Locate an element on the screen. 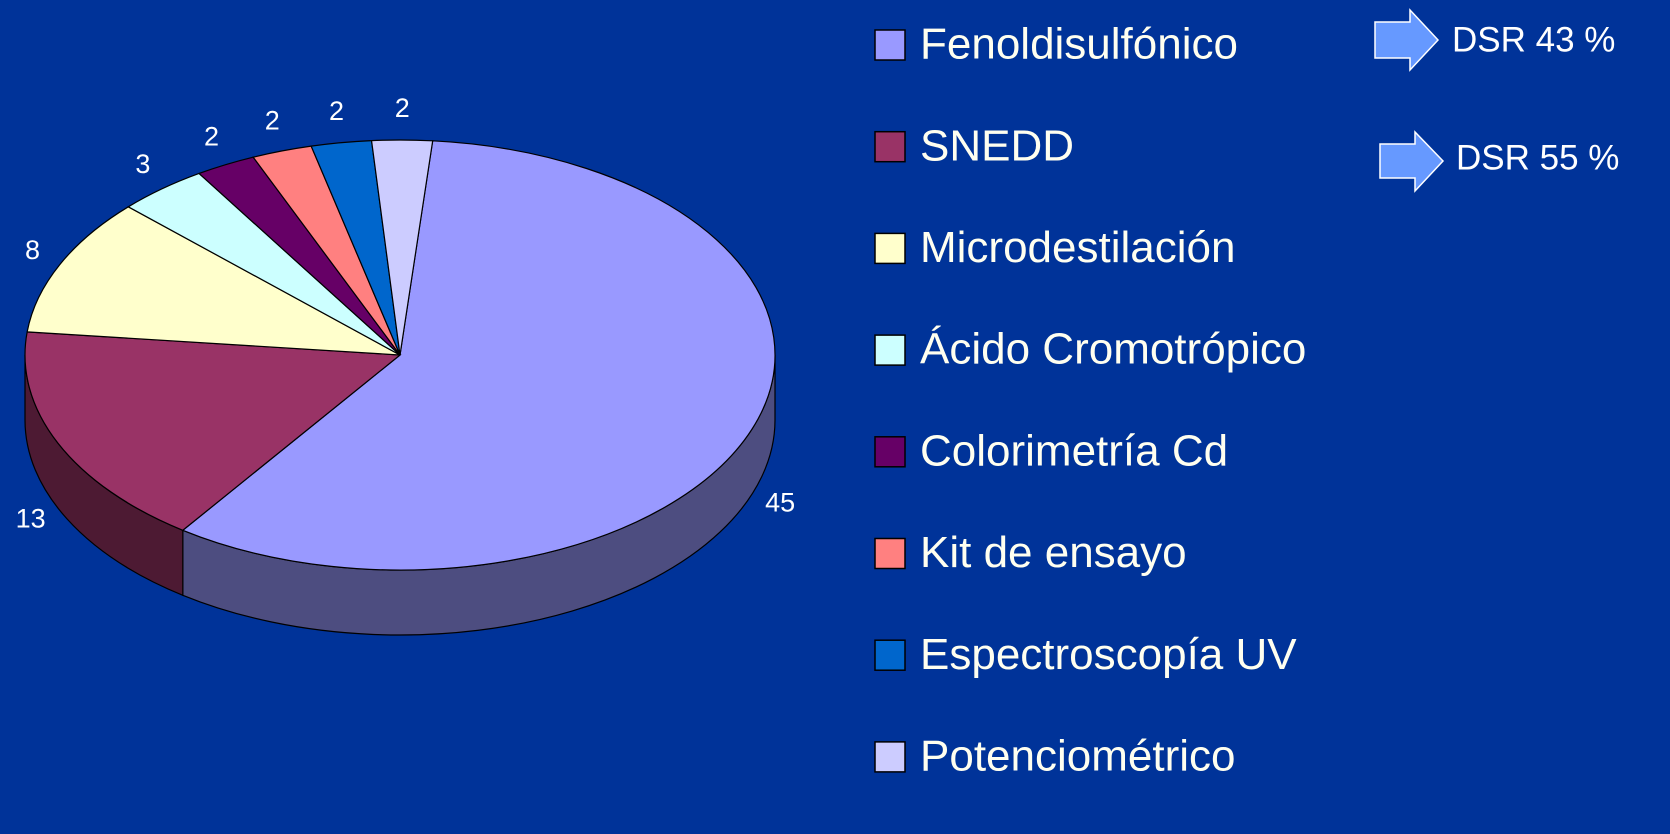  legend-label: Potenciométrico is located at coordinates (1077, 756).